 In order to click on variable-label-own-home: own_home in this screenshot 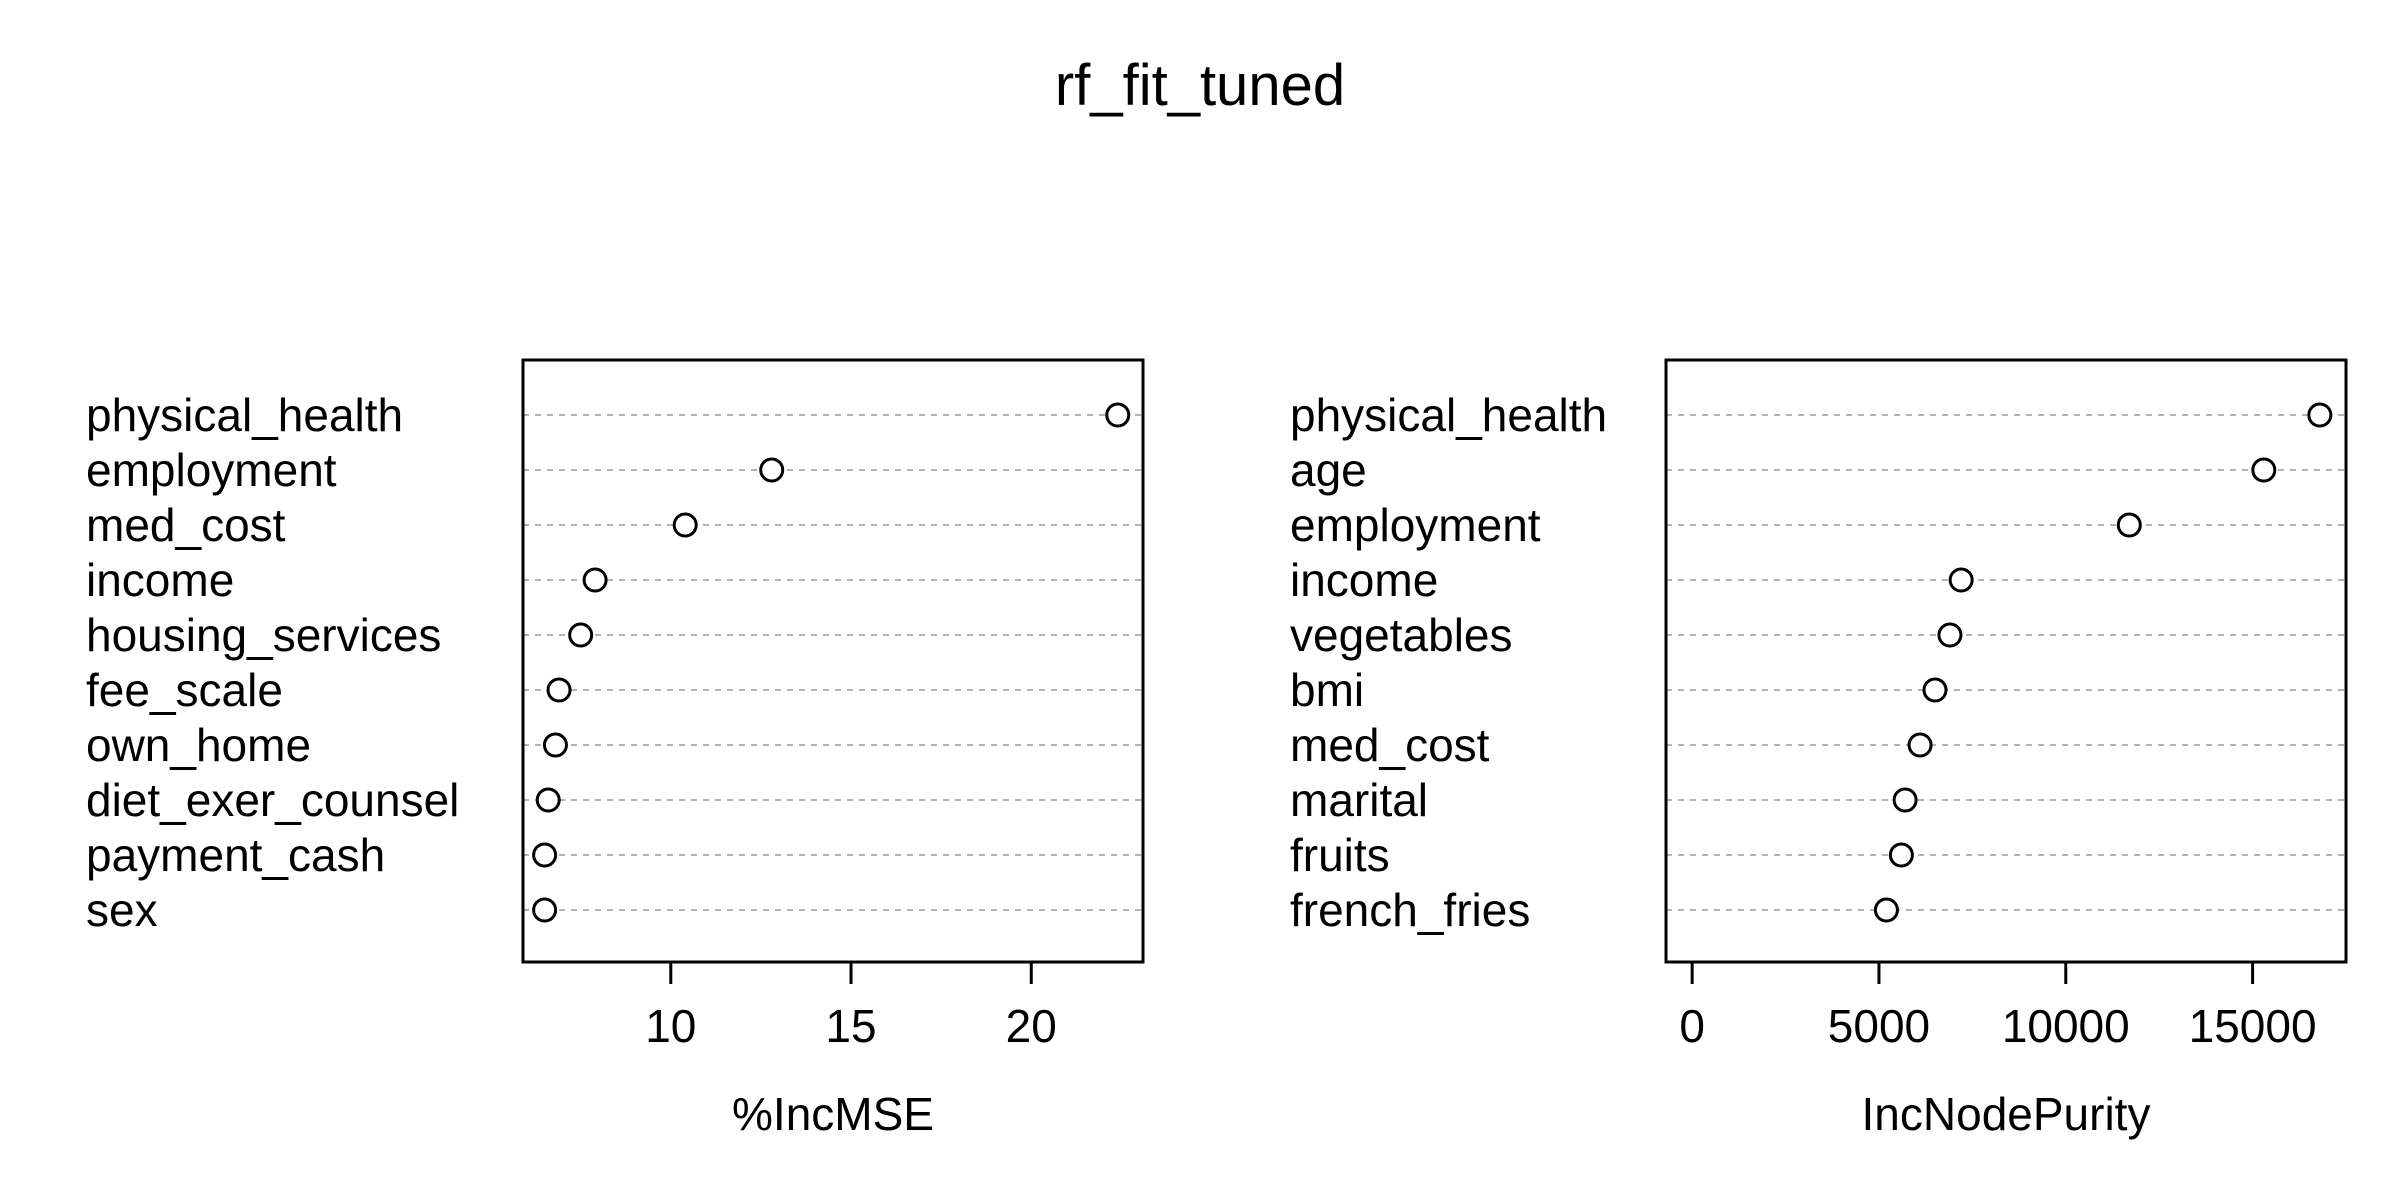, I will do `click(198, 745)`.